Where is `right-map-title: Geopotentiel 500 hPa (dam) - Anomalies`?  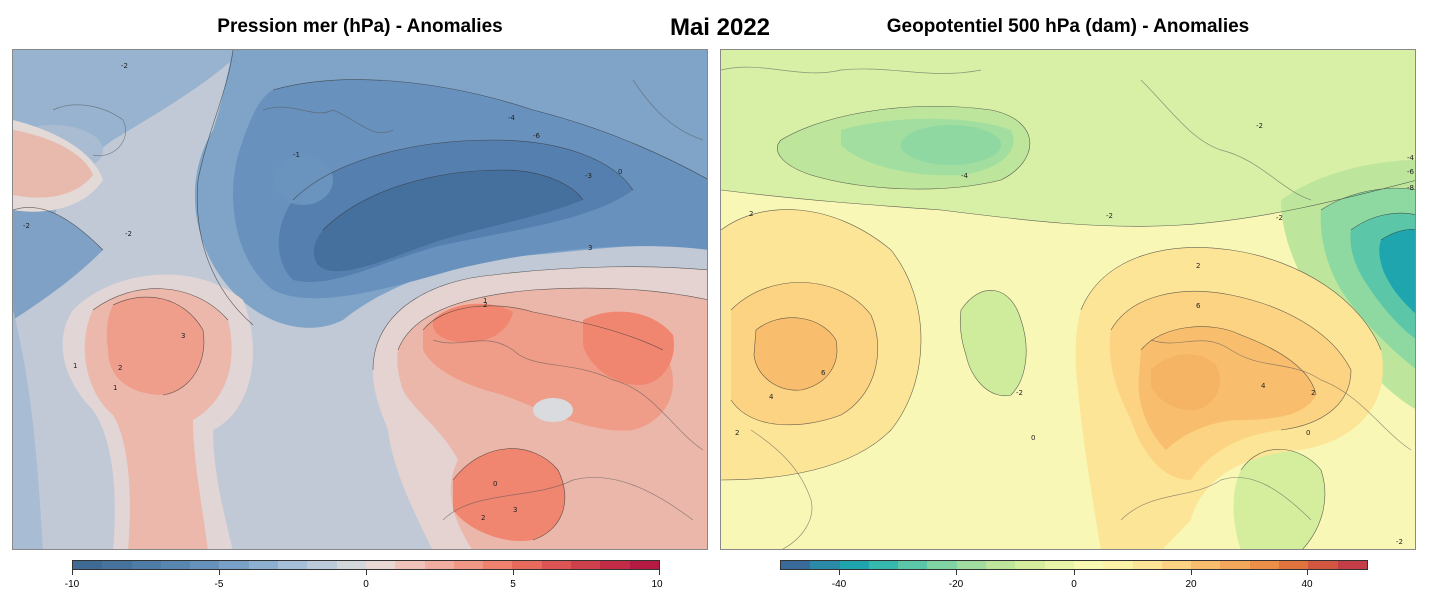 right-map-title: Geopotentiel 500 hPa (dam) - Anomalies is located at coordinates (1068, 26).